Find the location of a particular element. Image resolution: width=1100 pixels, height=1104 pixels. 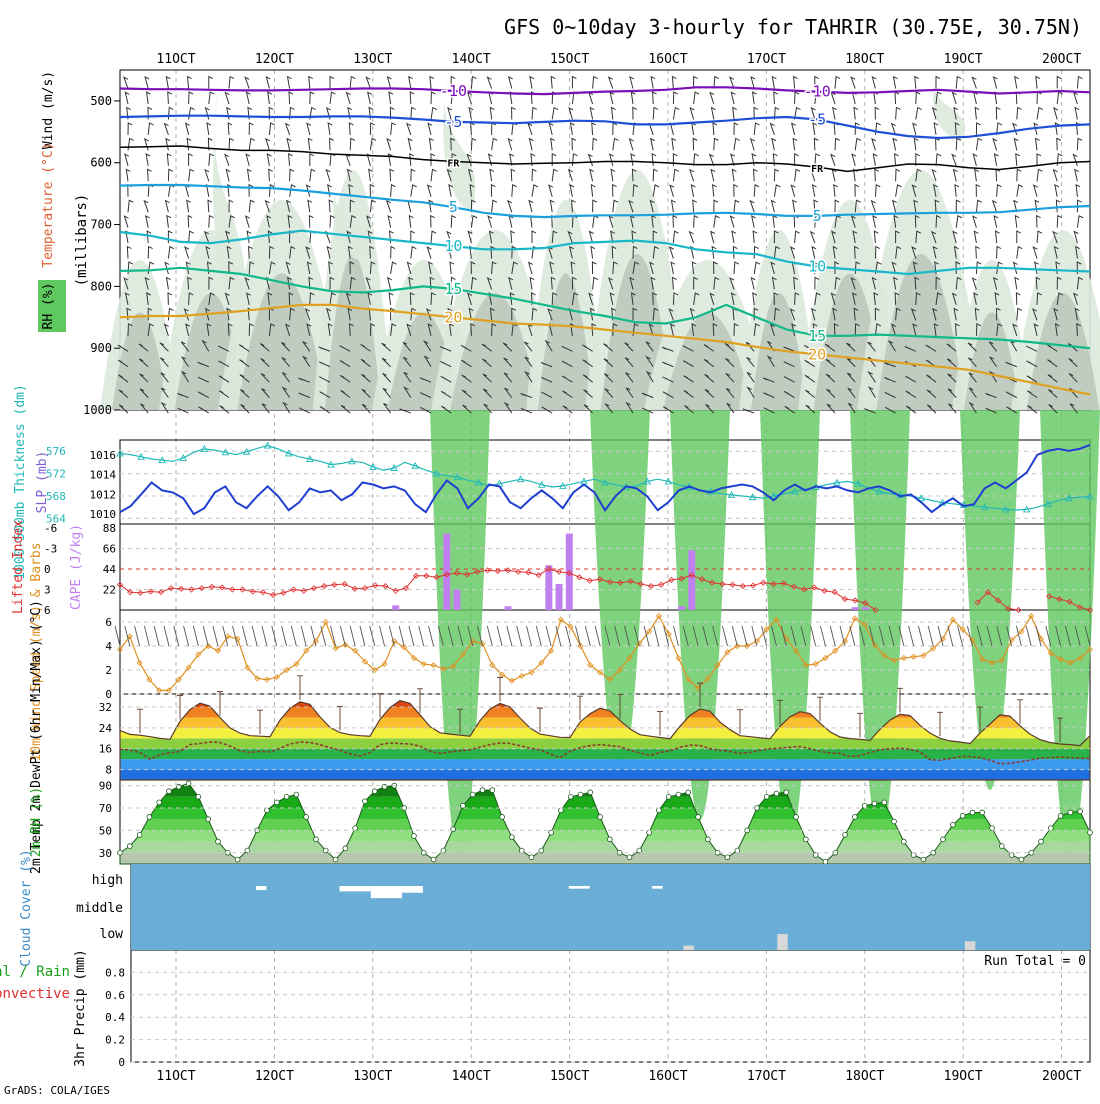

rh-tick-label: 70 is located at coordinates (105, 808).